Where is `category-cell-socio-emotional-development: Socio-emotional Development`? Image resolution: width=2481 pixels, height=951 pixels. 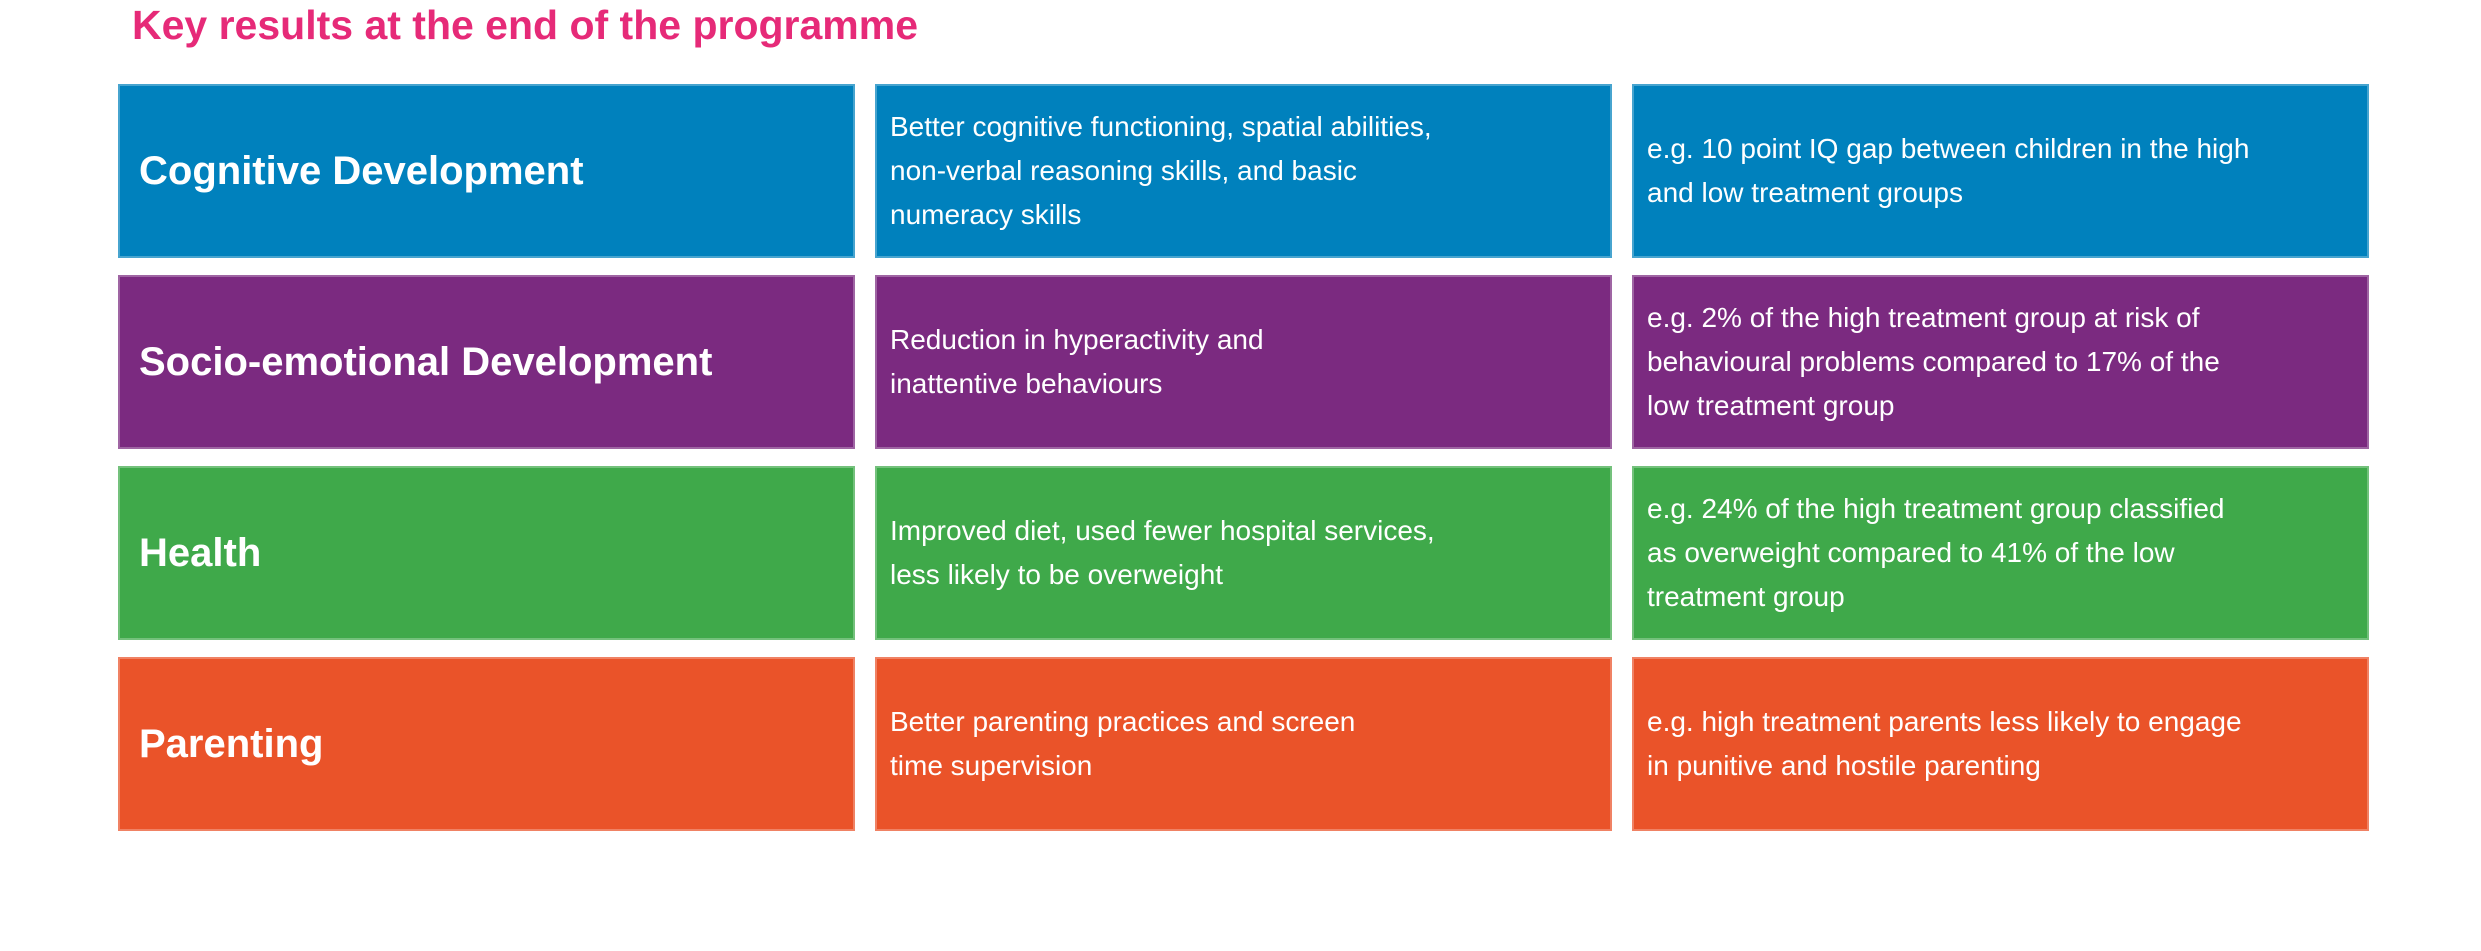
category-cell-socio-emotional-development: Socio-emotional Development is located at coordinates (486, 362).